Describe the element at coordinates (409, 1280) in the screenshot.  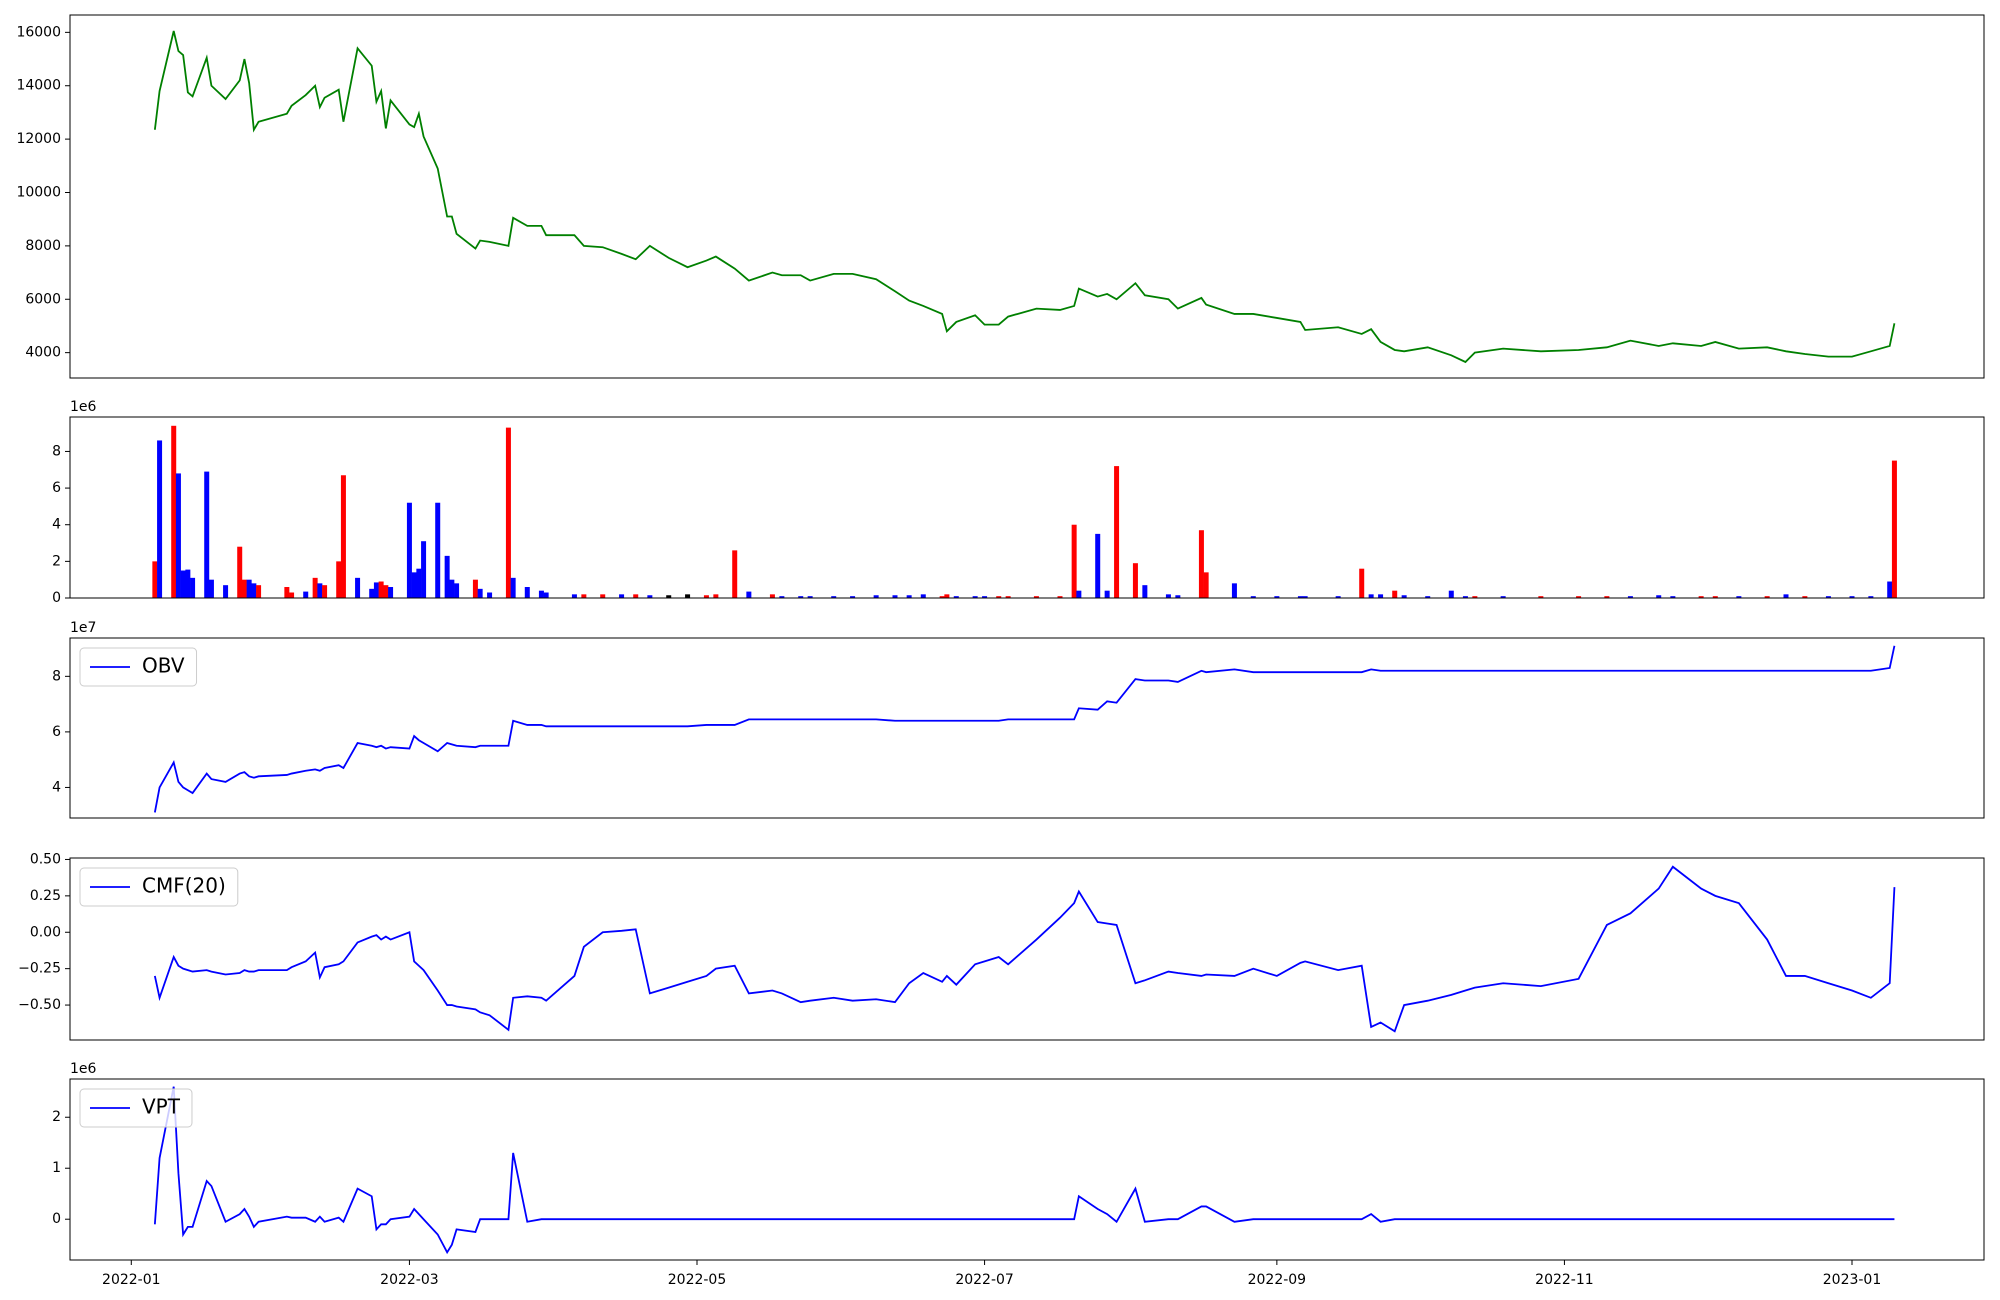
I see `x-tick-label: 2022-03` at that location.